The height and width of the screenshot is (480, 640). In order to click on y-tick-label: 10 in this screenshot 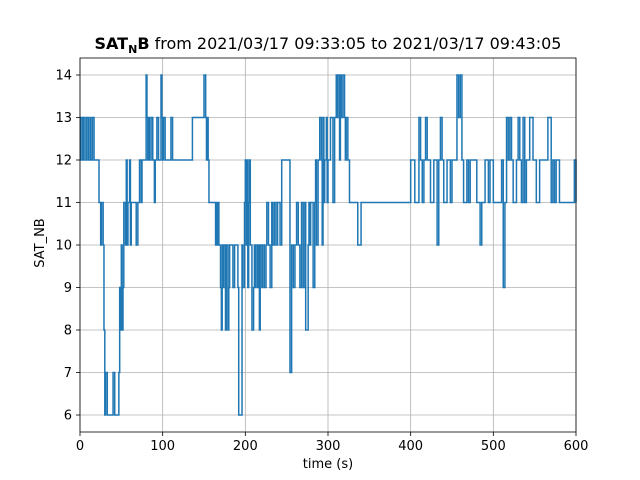, I will do `click(63, 246)`.